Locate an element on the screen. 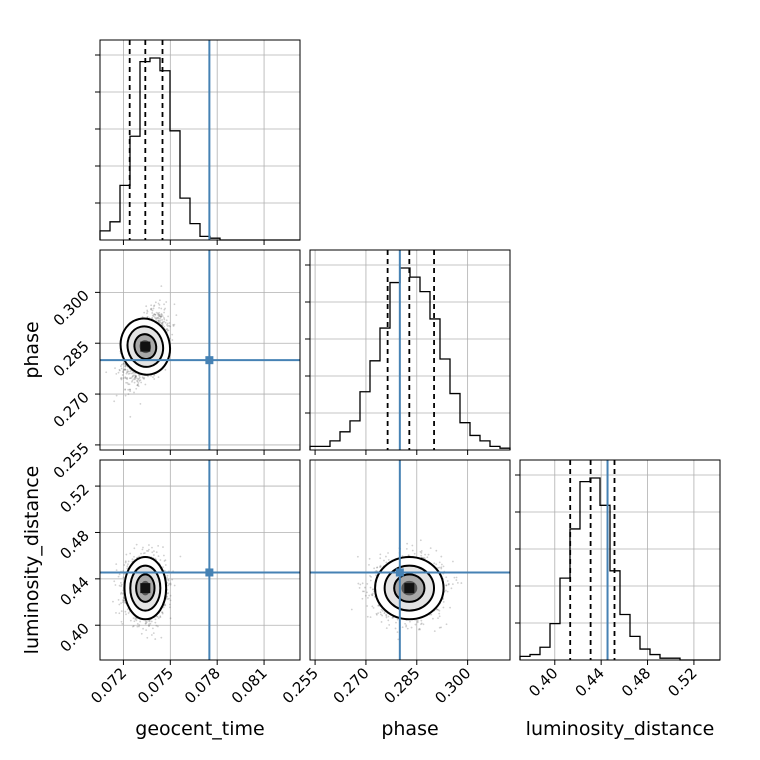  panel-contents is located at coordinates (200, 350).